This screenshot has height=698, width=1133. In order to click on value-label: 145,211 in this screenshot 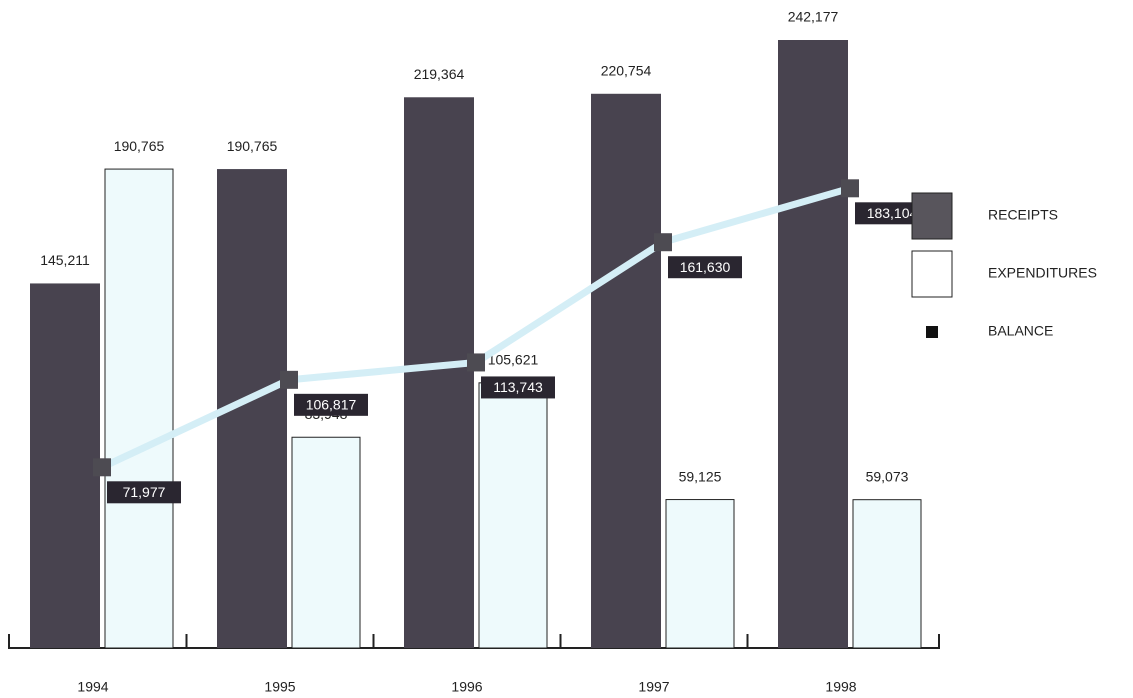, I will do `click(65, 260)`.